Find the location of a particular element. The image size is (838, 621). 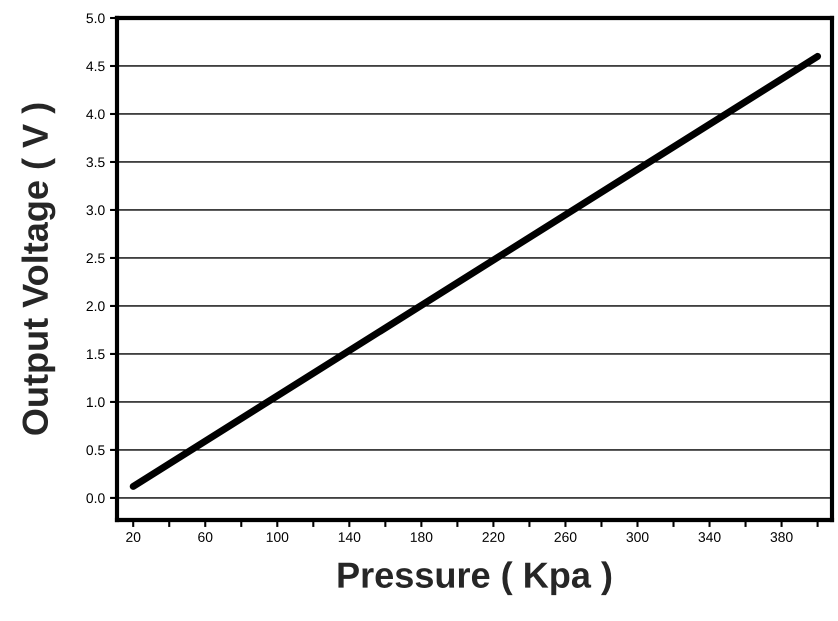

y-tick-label: 2.0 is located at coordinates (95, 306).